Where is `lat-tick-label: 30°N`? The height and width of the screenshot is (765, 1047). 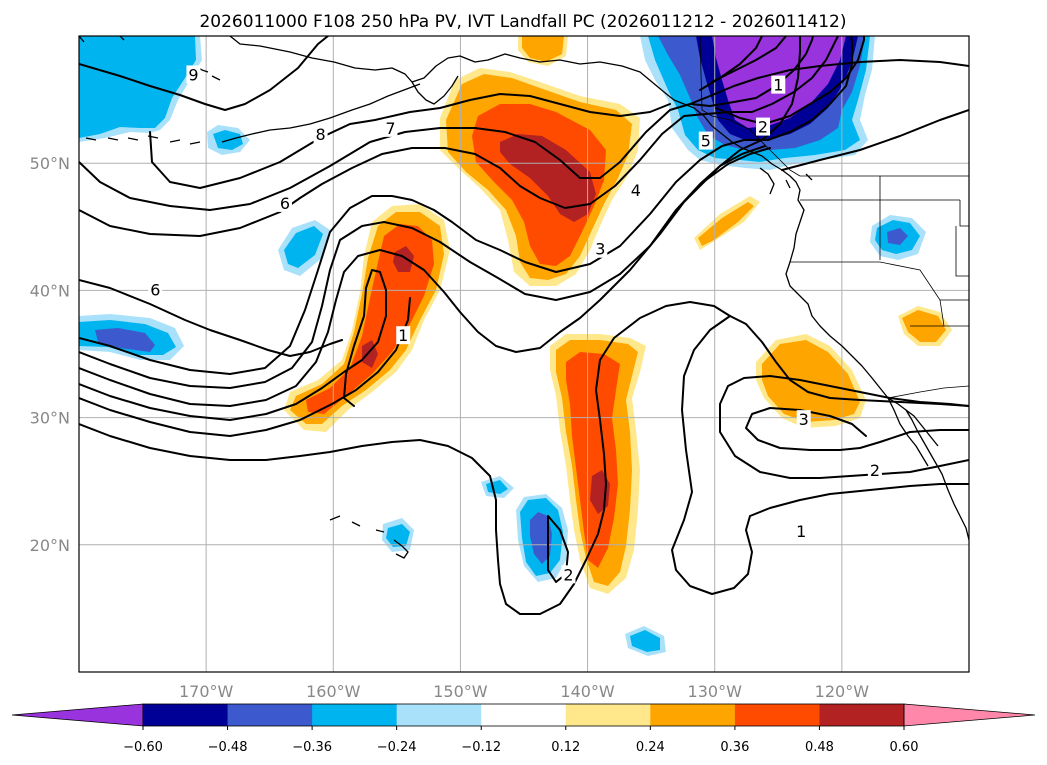 lat-tick-label: 30°N is located at coordinates (50, 418).